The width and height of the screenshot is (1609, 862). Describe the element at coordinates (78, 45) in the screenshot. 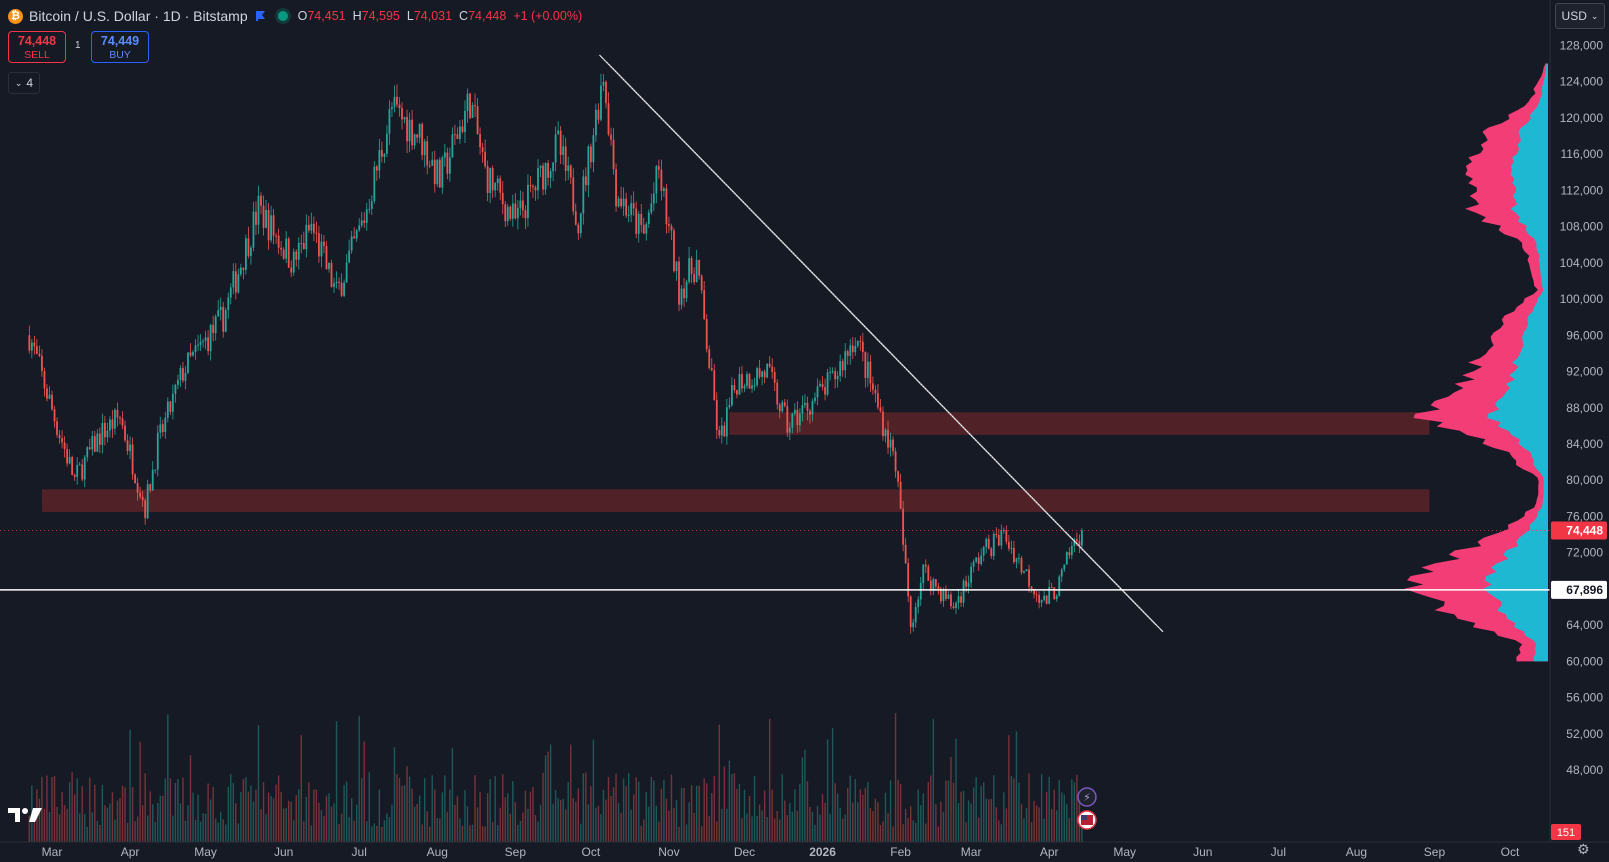

I see `order-quantity: 1` at that location.